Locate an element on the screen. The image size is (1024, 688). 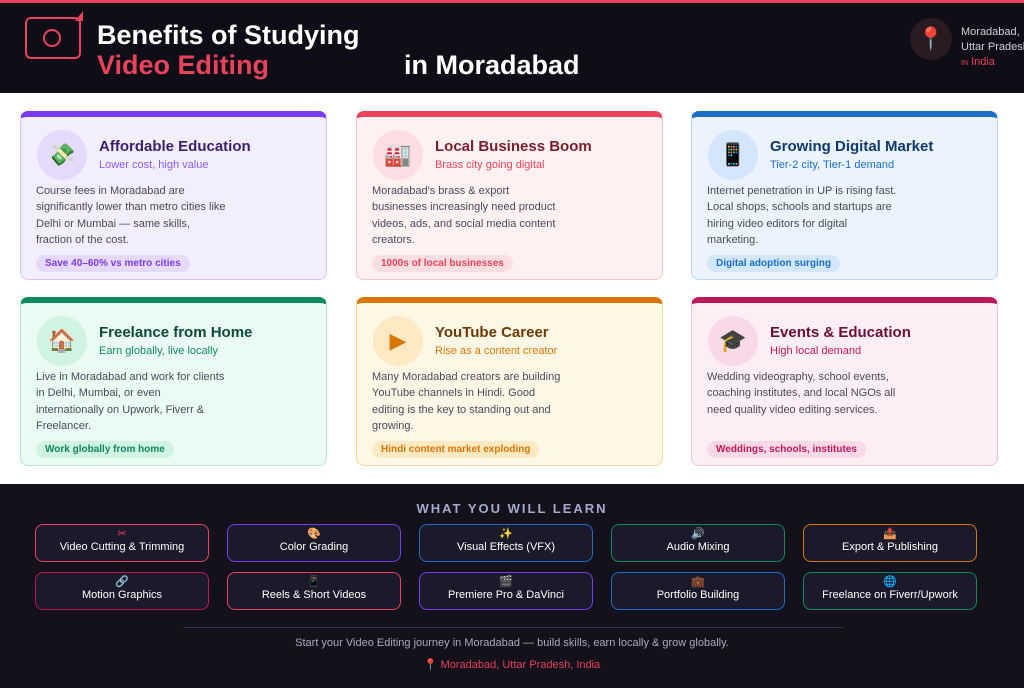
card-title: Growing Digital Market is located at coordinates (852, 146).